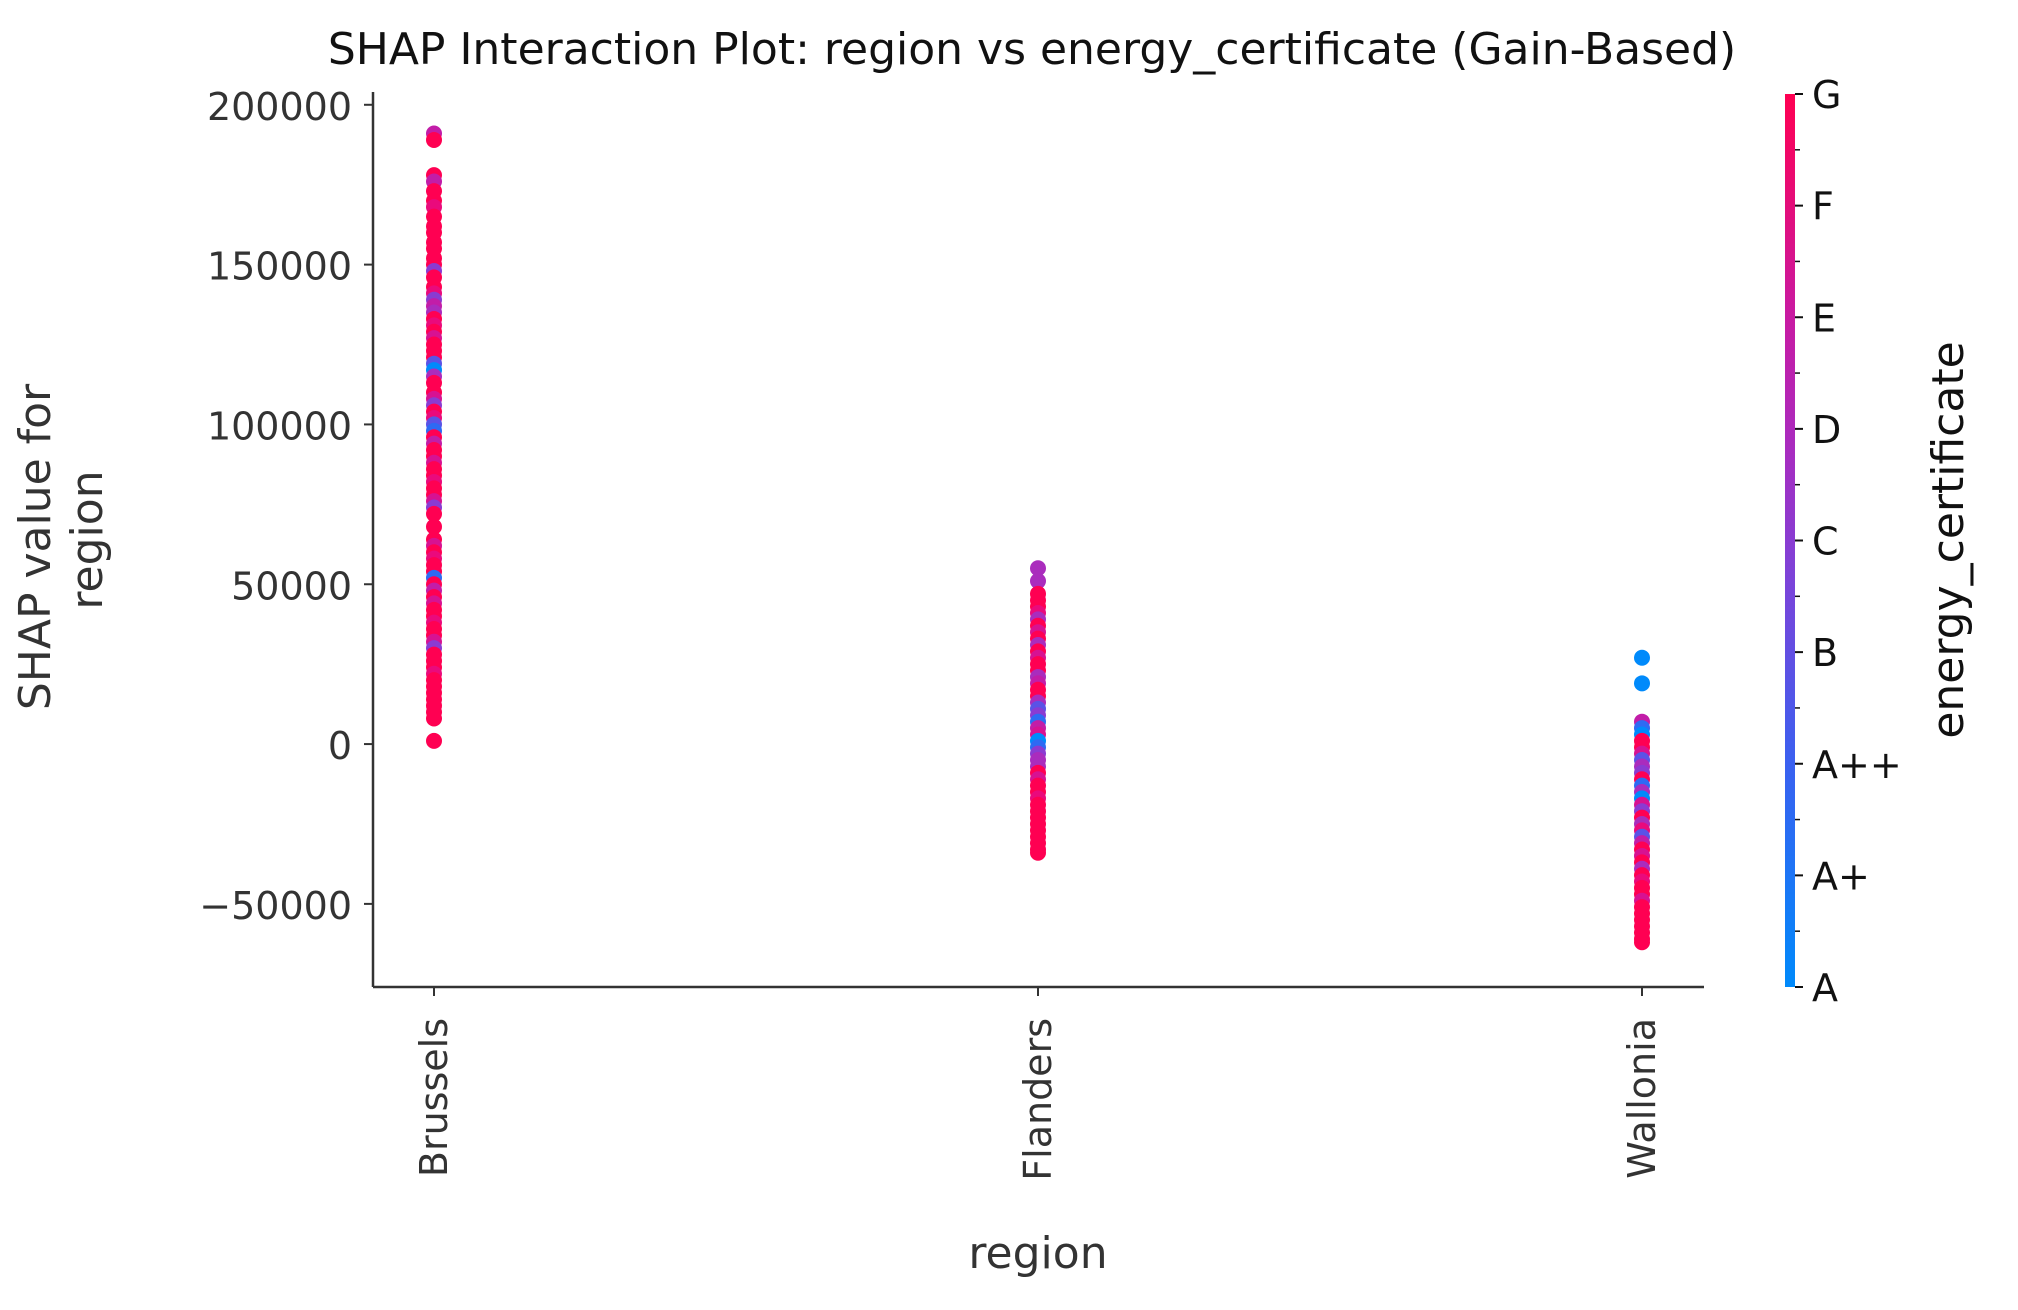  Describe the element at coordinates (1826, 430) in the screenshot. I see `colorbar-tick-label: D` at that location.